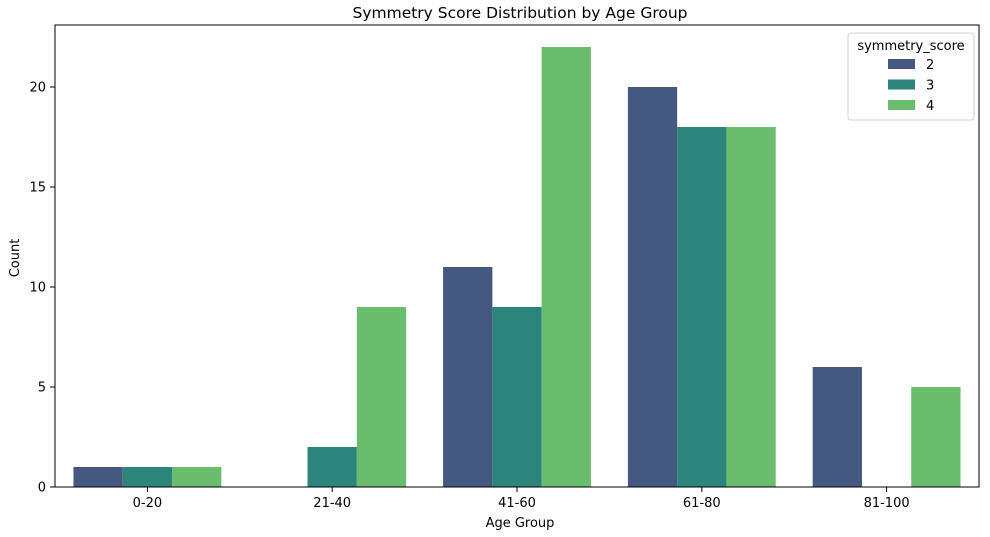  I want to click on y-tick-label: 10, so click(37, 288).